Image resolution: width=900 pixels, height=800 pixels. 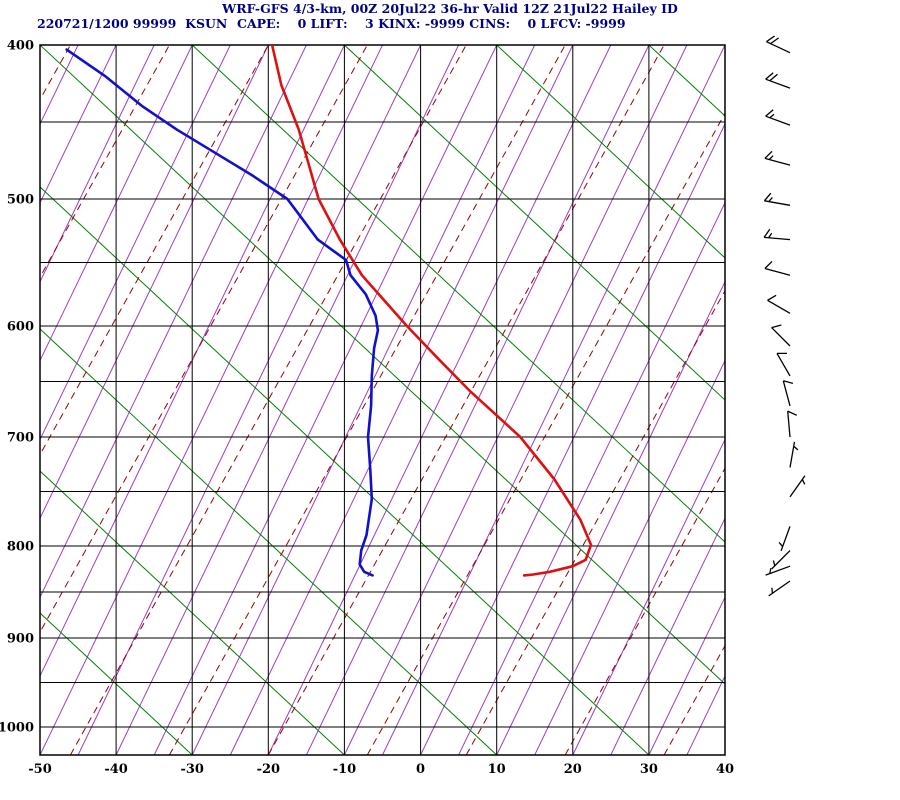 What do you see at coordinates (20, 438) in the screenshot?
I see `pressure-label: 700` at bounding box center [20, 438].